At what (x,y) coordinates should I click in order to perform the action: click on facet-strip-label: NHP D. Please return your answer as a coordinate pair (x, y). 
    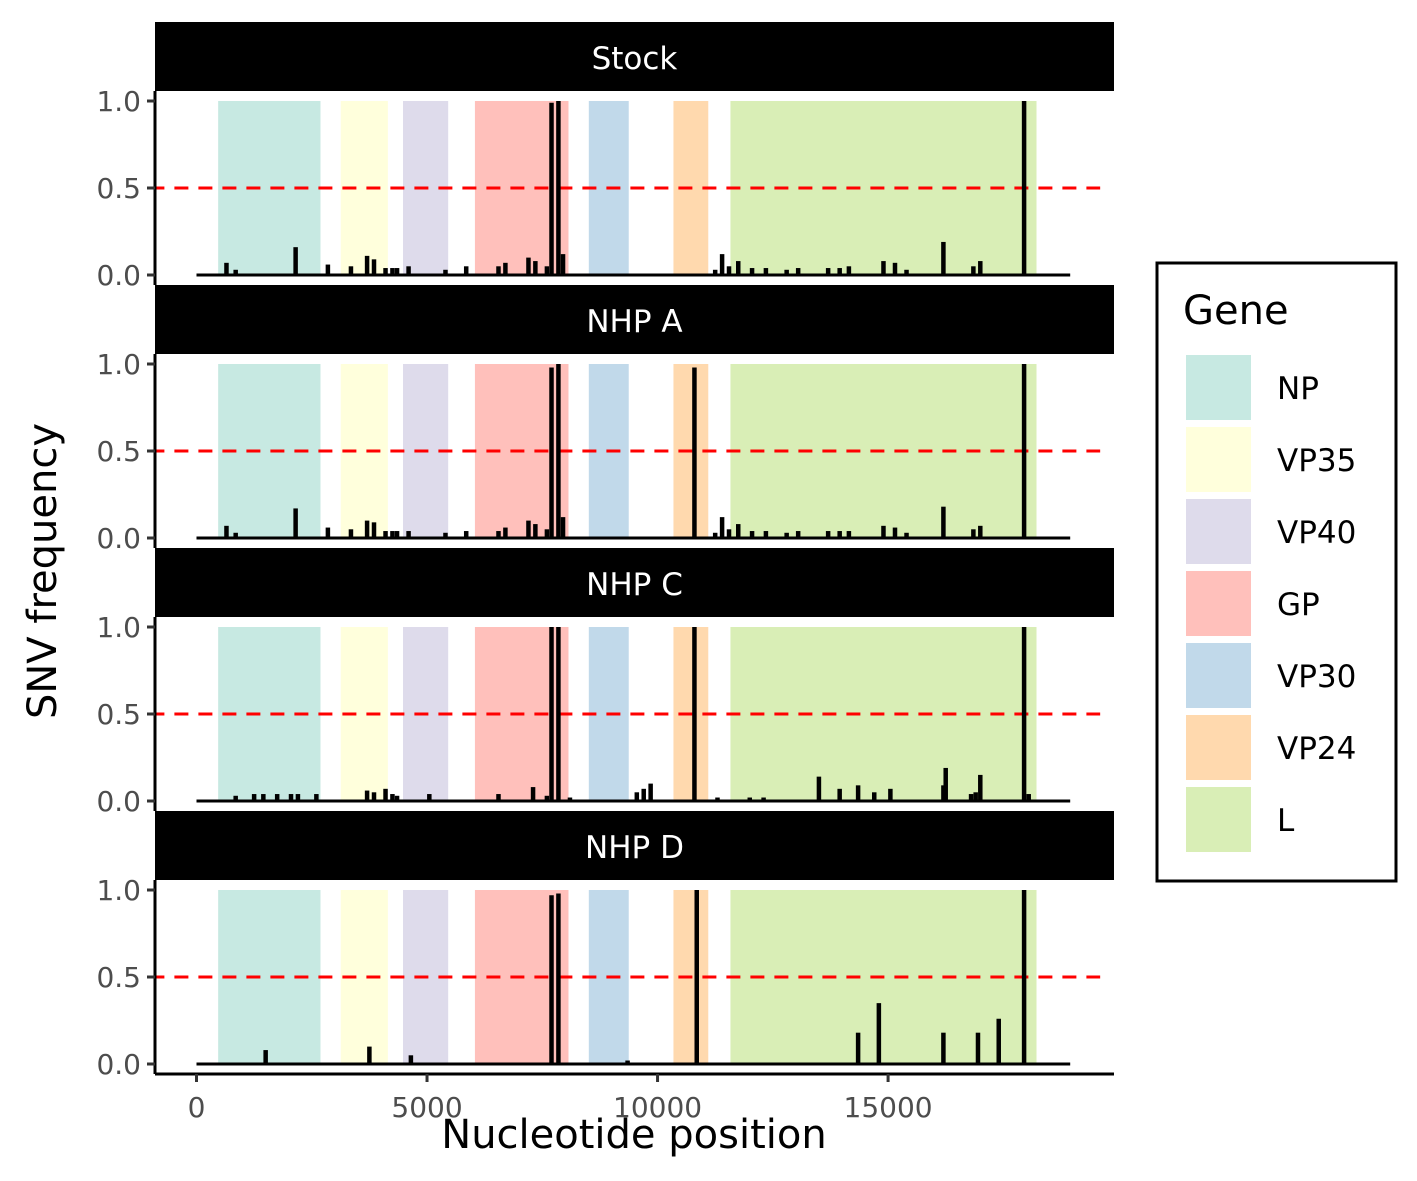
    Looking at the image, I should click on (634, 848).